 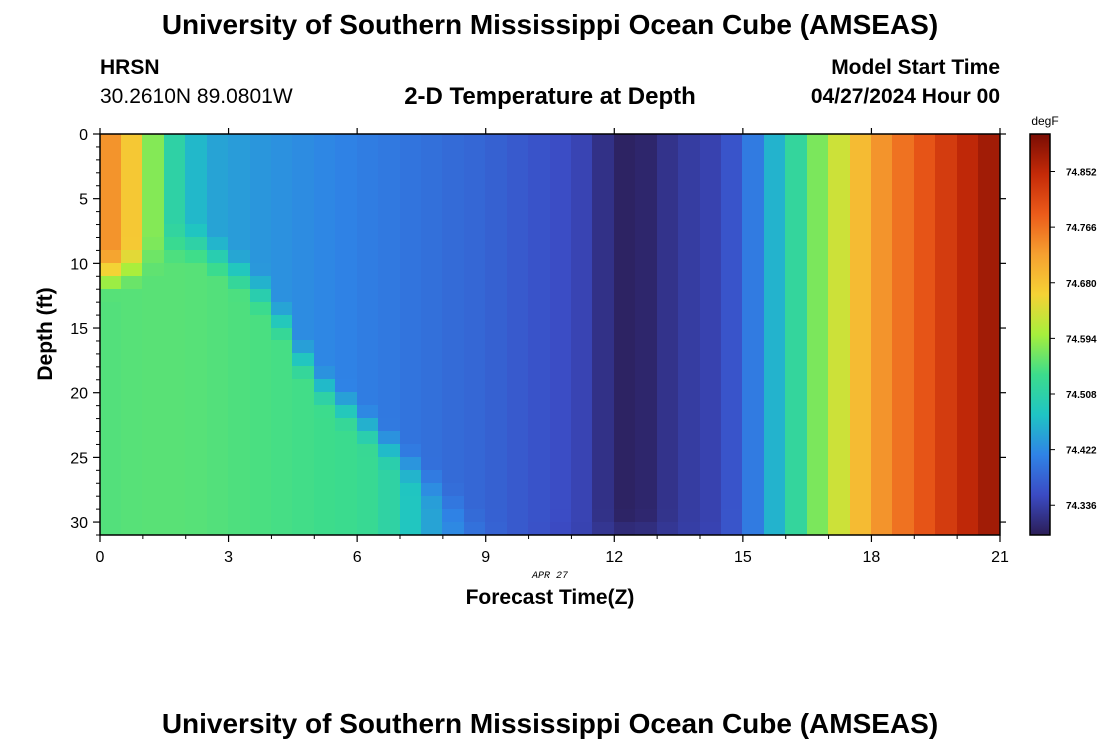 What do you see at coordinates (1081, 228) in the screenshot?
I see `colorbar-tick-label: 74.766` at bounding box center [1081, 228].